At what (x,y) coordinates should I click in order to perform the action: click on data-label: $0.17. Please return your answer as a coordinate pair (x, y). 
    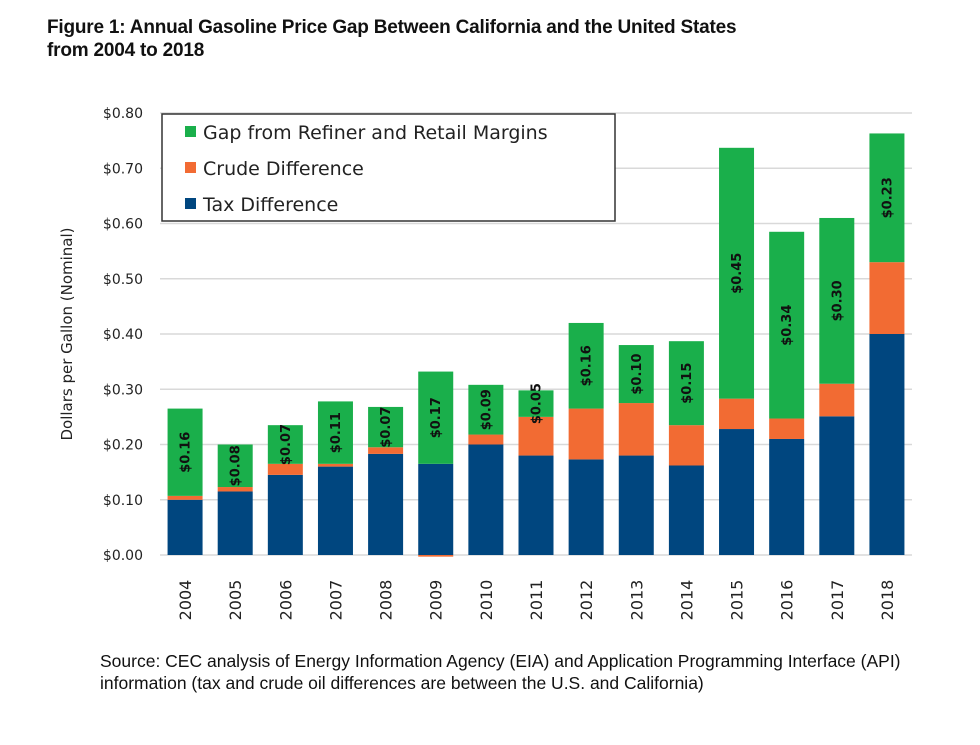
    Looking at the image, I should click on (436, 417).